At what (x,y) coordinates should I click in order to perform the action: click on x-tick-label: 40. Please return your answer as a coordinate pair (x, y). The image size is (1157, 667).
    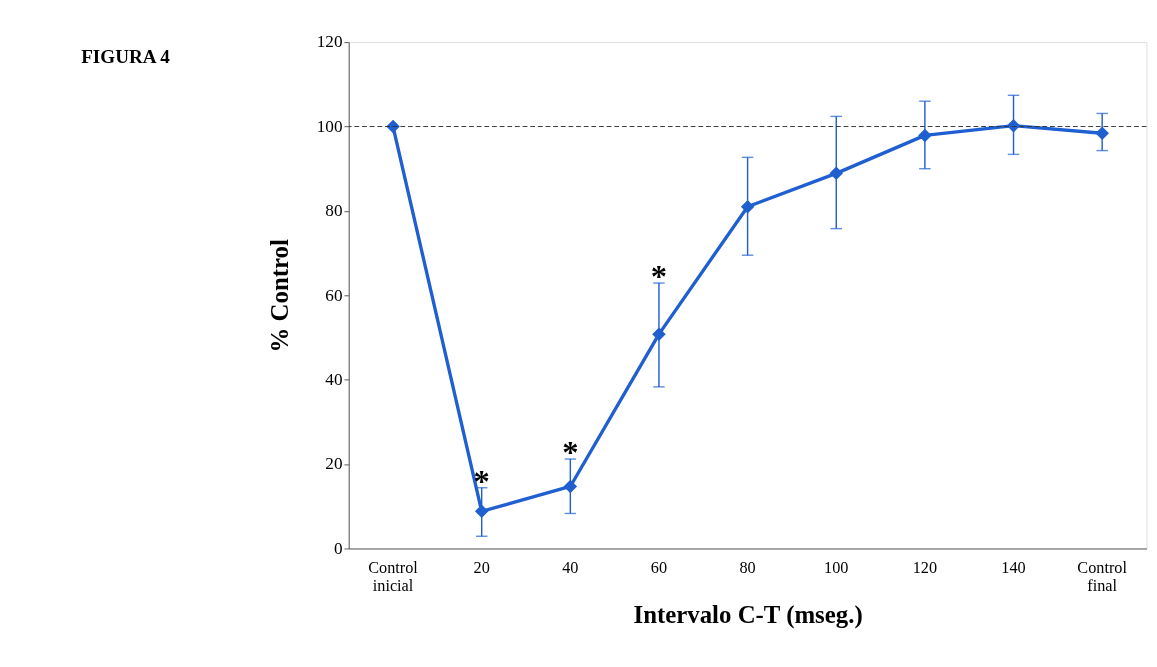
    Looking at the image, I should click on (570, 567).